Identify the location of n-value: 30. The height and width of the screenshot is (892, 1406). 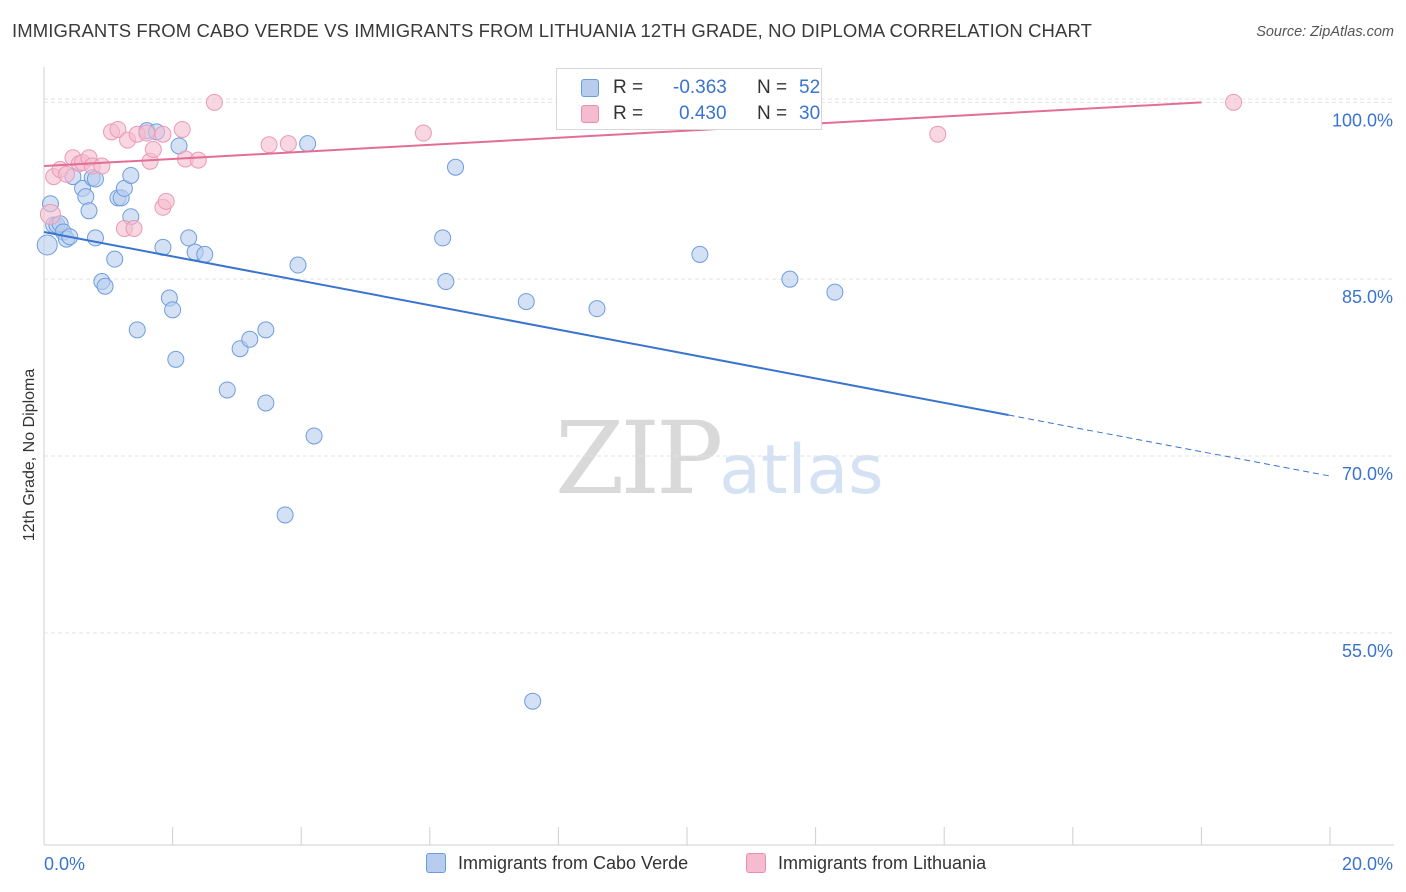
(810, 113).